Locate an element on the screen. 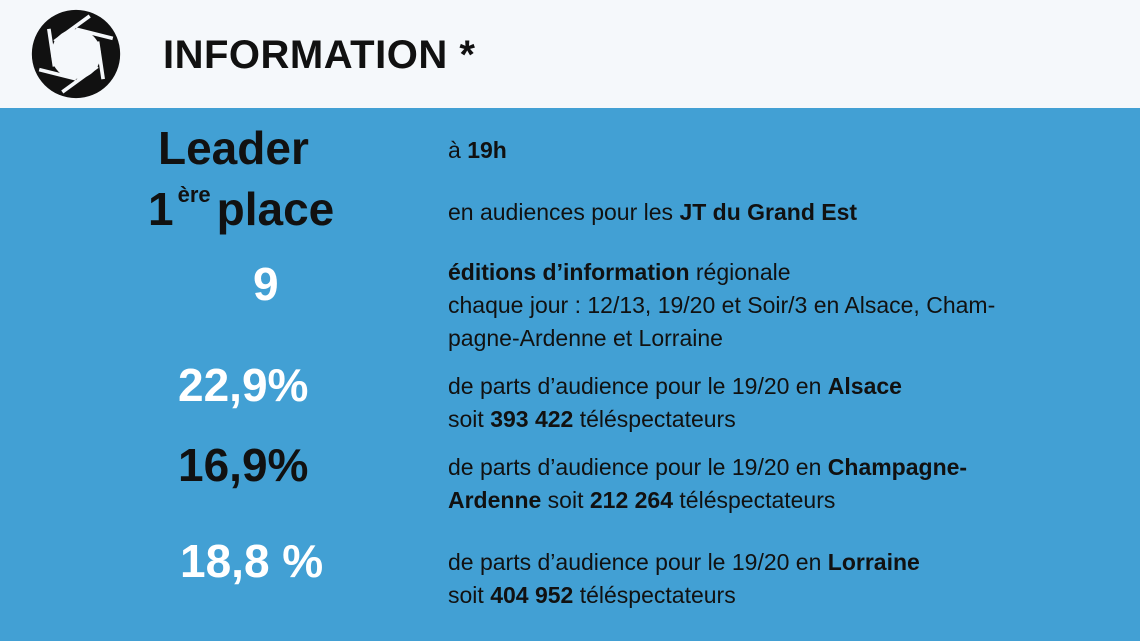  page-title: INFORMATION * is located at coordinates (319, 55).